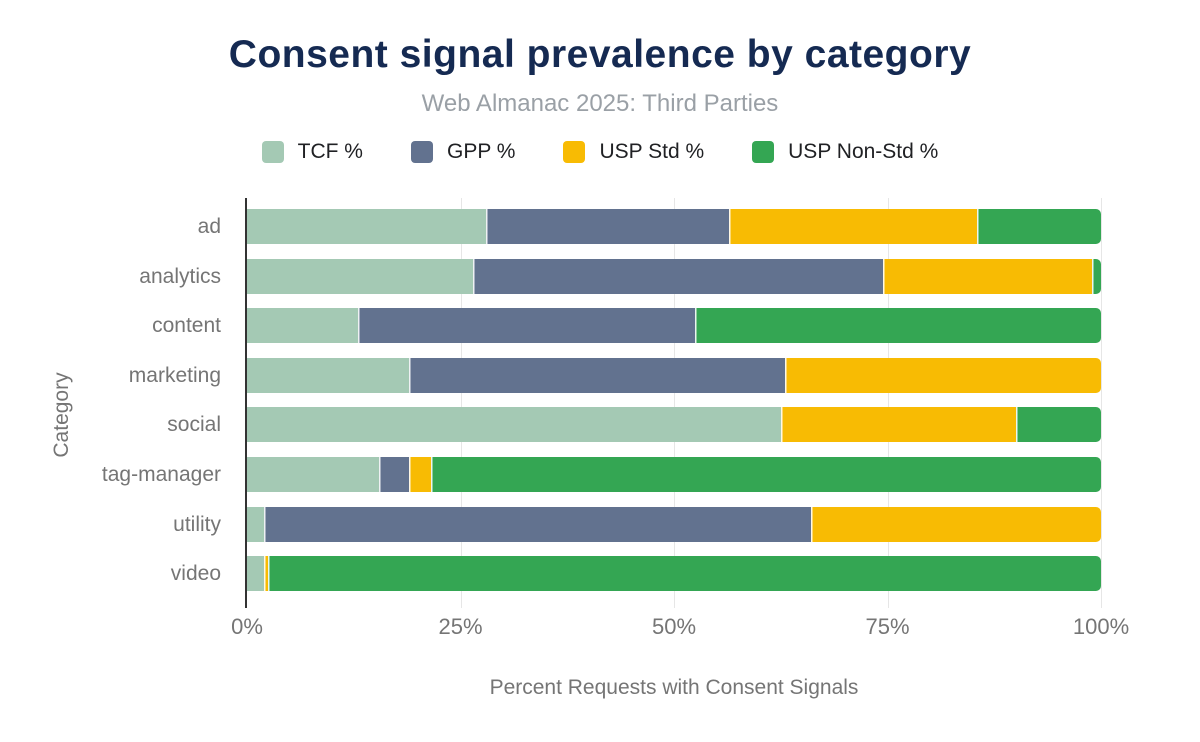  Describe the element at coordinates (460, 626) in the screenshot. I see `x-tick-label: 25%` at that location.